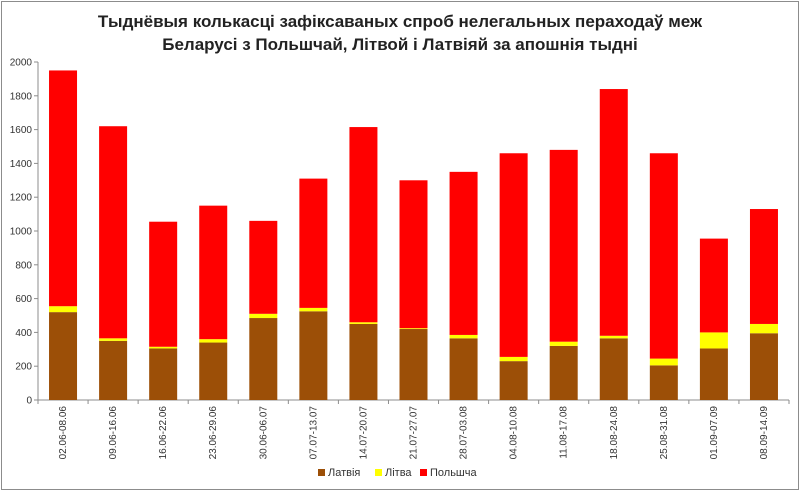 The height and width of the screenshot is (492, 800). Describe the element at coordinates (344, 473) in the screenshot. I see `legend-label: Латвія` at that location.